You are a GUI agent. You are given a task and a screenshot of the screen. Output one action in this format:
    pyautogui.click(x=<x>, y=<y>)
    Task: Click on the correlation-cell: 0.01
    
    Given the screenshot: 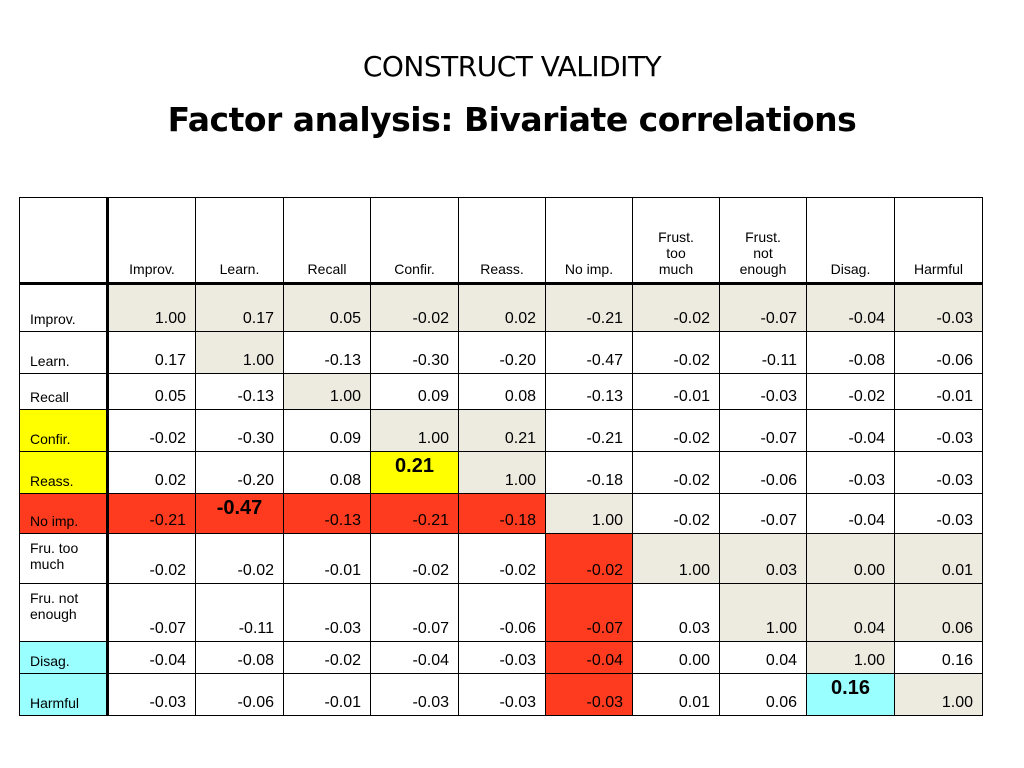 What is the action you would take?
    pyautogui.click(x=938, y=558)
    